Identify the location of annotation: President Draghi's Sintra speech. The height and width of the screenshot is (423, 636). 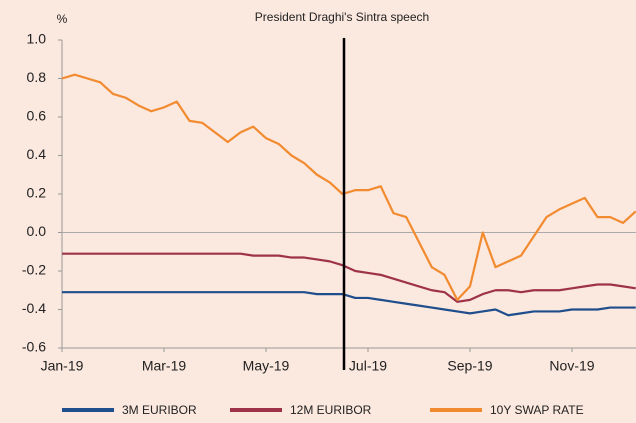
(342, 17).